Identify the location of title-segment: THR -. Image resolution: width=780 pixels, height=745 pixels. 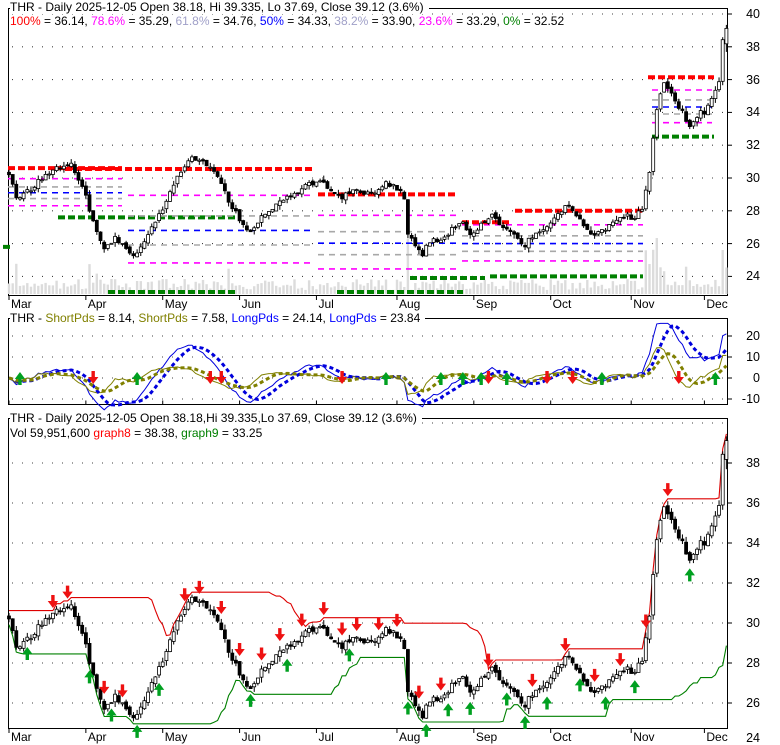
(28, 318).